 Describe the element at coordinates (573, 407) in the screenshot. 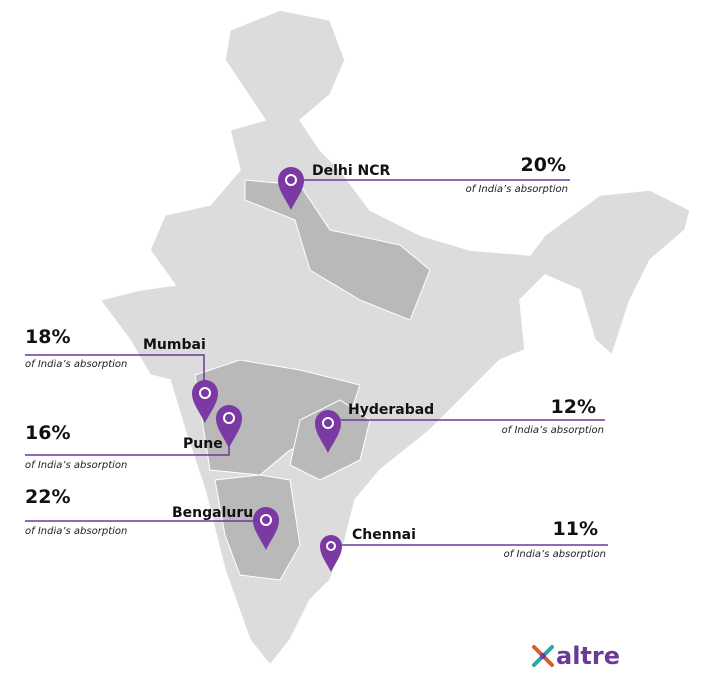

I see `city-share: 12%` at that location.